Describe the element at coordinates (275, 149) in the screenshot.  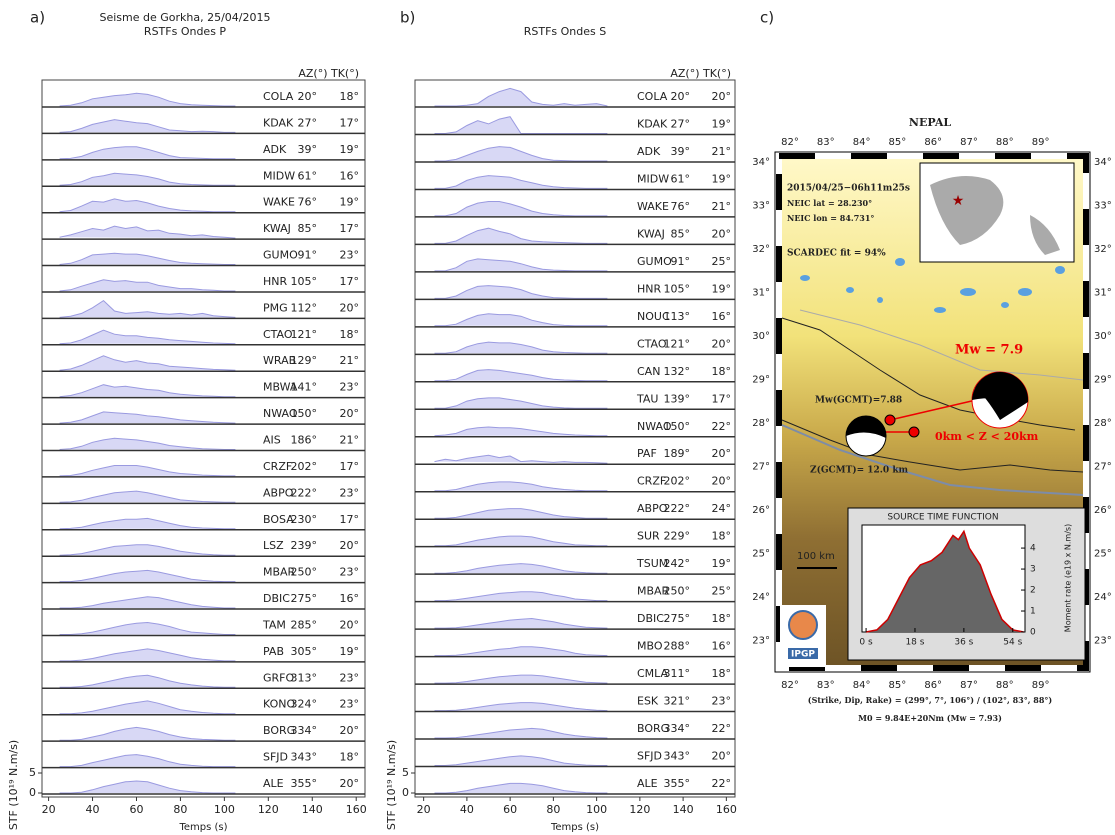
I see `station-name: ADK` at that location.